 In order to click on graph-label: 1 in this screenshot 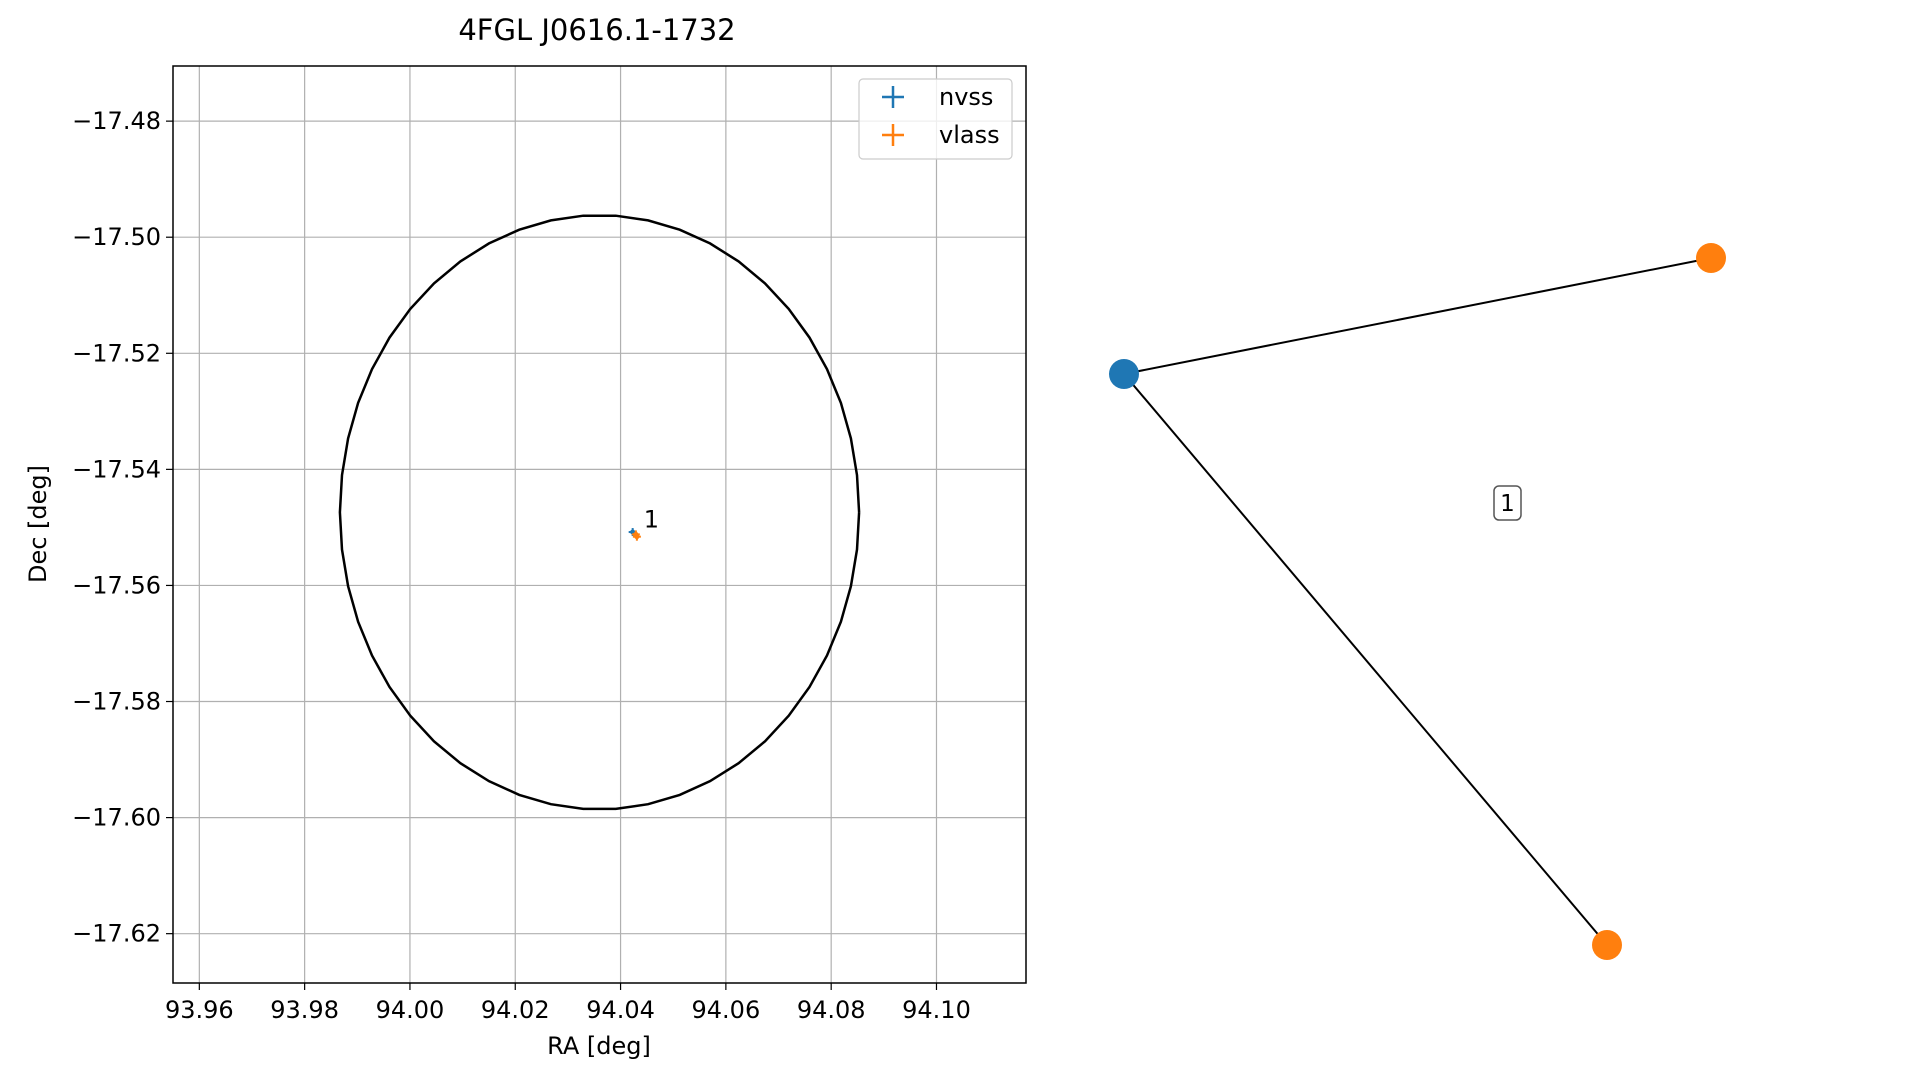, I will do `click(1507, 503)`.